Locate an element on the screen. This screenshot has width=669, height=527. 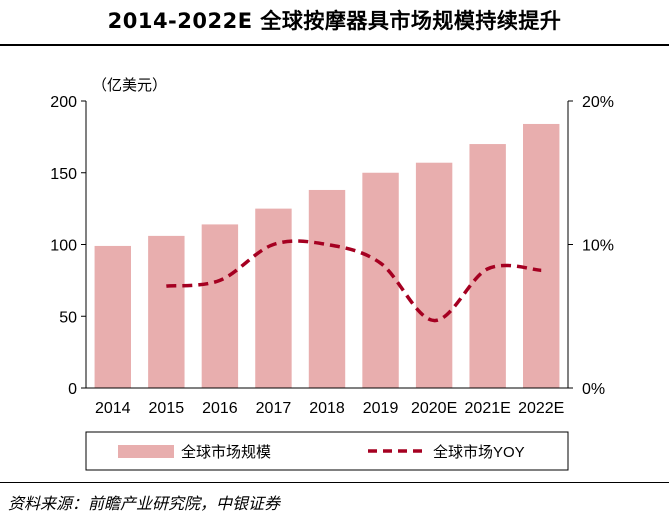
source-rule is located at coordinates (334, 482).